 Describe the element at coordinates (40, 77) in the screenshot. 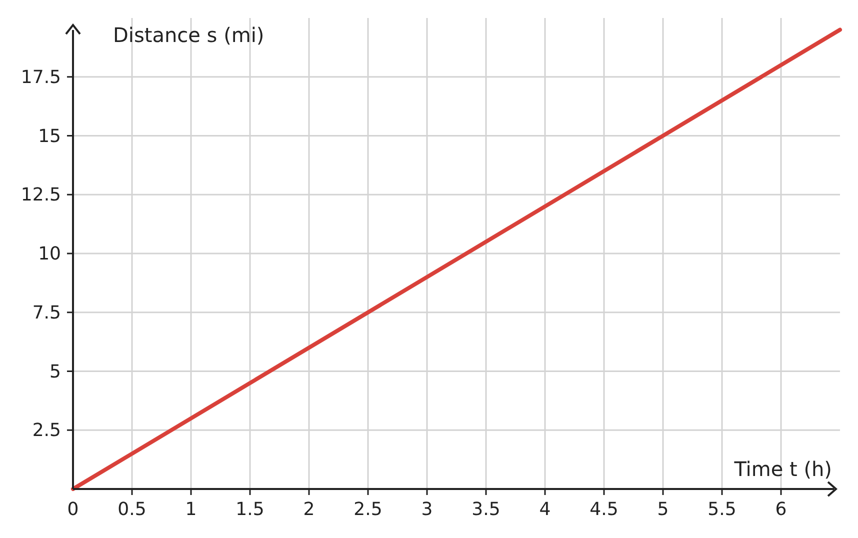

I see `y-tick-label: 17.5` at that location.